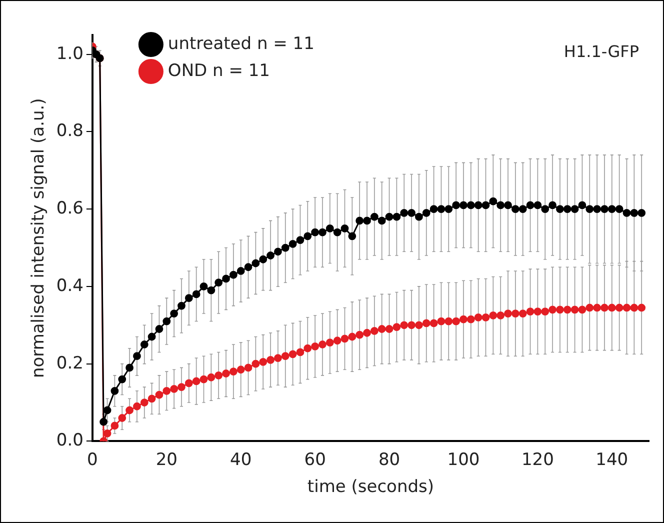 The height and width of the screenshot is (523, 664). What do you see at coordinates (370, 487) in the screenshot?
I see `x-axis-title: time (seconds)` at bounding box center [370, 487].